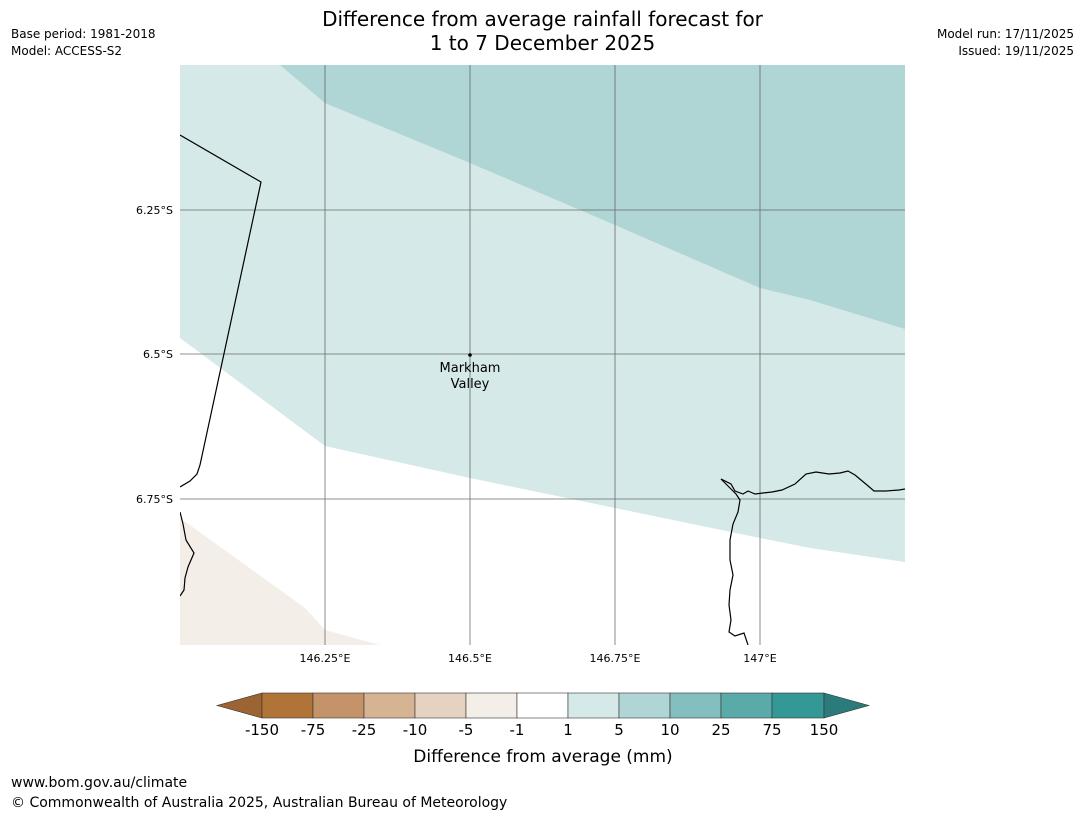 The width and height of the screenshot is (1085, 816). I want to click on legend-tick: 1, so click(568, 730).